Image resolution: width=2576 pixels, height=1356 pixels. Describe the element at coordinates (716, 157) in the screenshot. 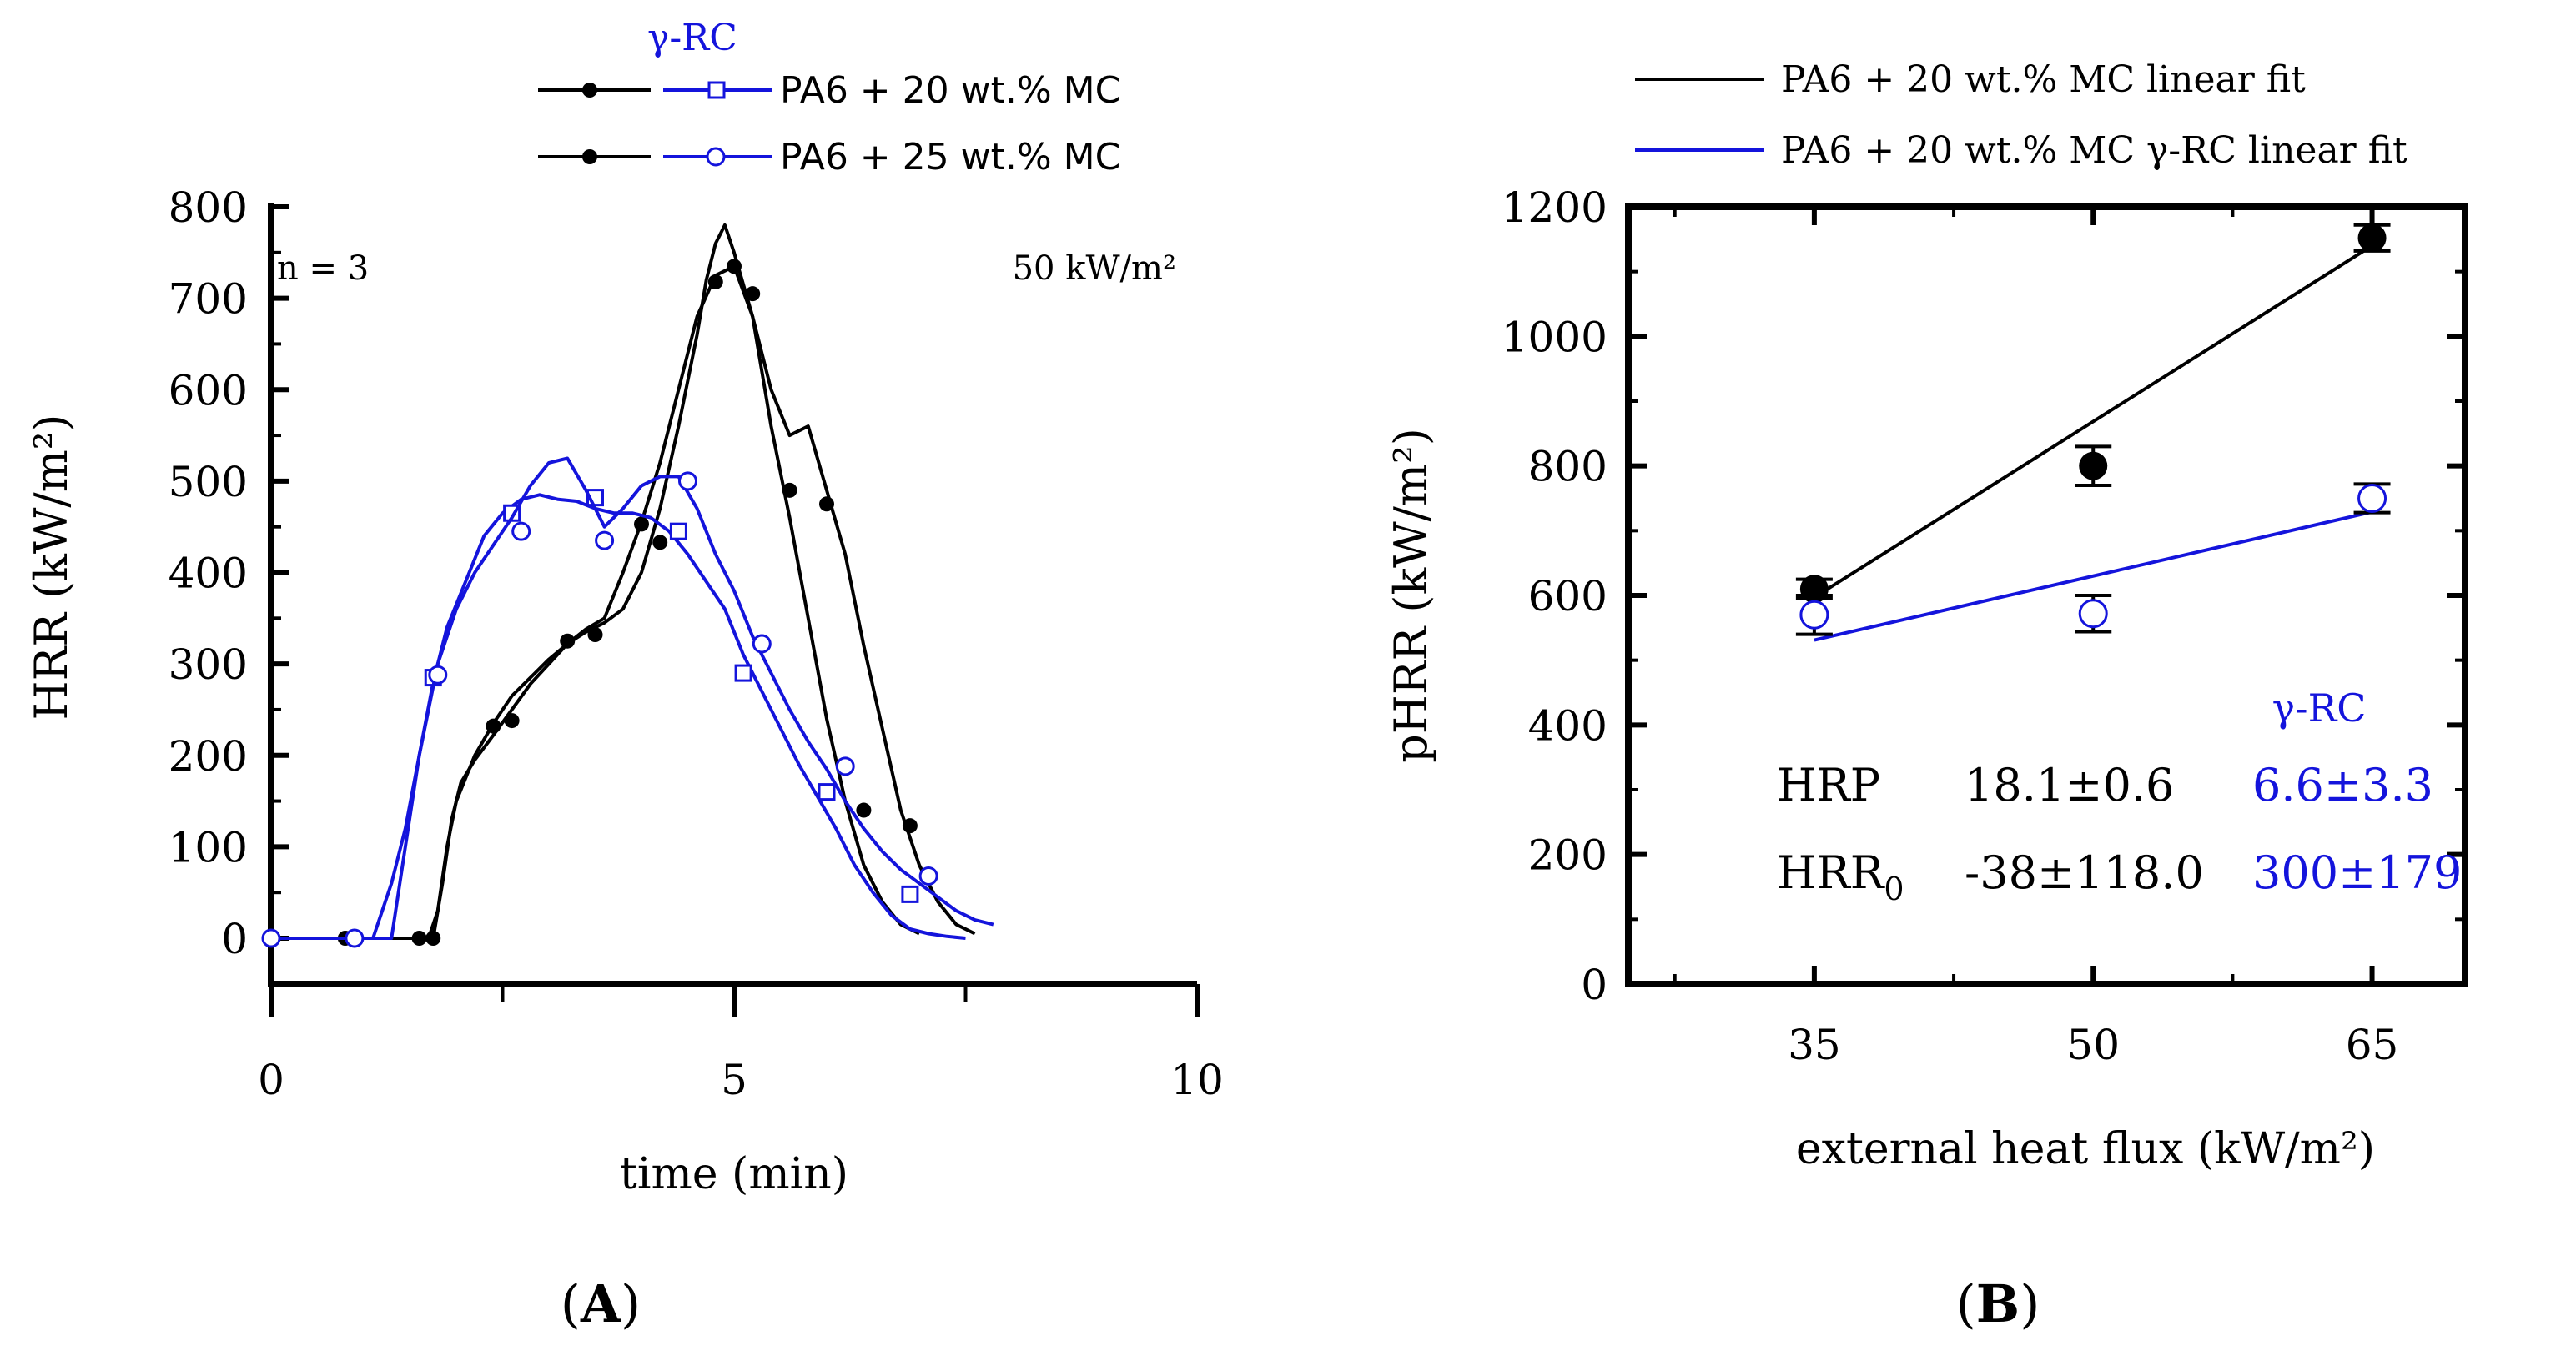

I see `legend-marker-25-mc-rc` at that location.